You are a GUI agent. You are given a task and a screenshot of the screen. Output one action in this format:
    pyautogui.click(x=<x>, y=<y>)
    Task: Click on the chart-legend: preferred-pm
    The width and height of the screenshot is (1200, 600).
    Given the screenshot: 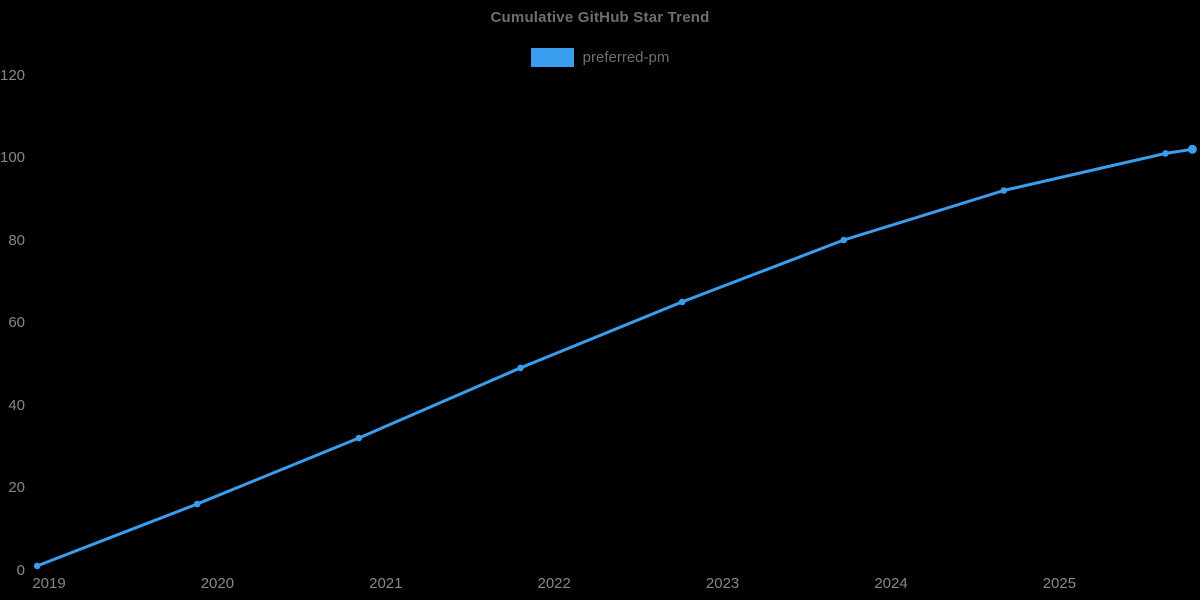 What is the action you would take?
    pyautogui.click(x=600, y=57)
    